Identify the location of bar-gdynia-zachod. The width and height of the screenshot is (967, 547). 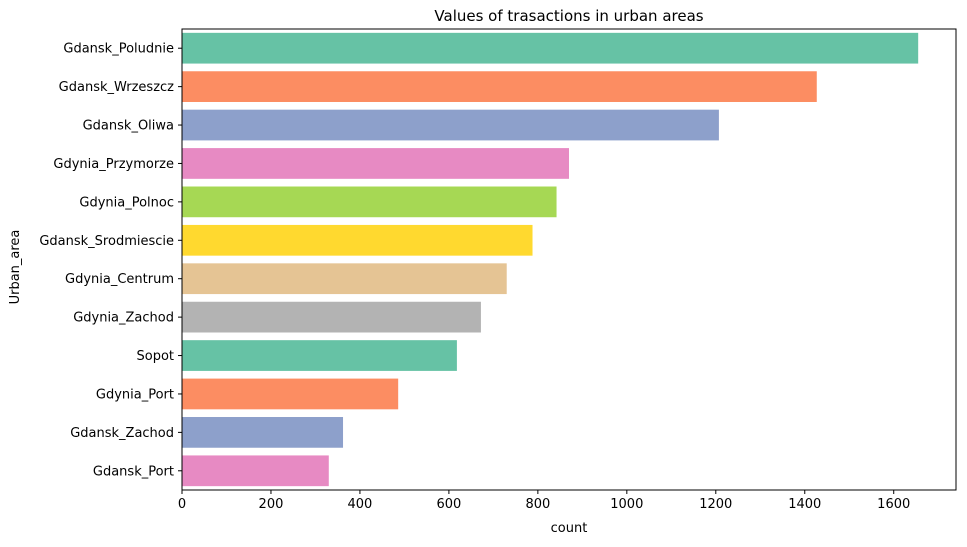
(331, 317).